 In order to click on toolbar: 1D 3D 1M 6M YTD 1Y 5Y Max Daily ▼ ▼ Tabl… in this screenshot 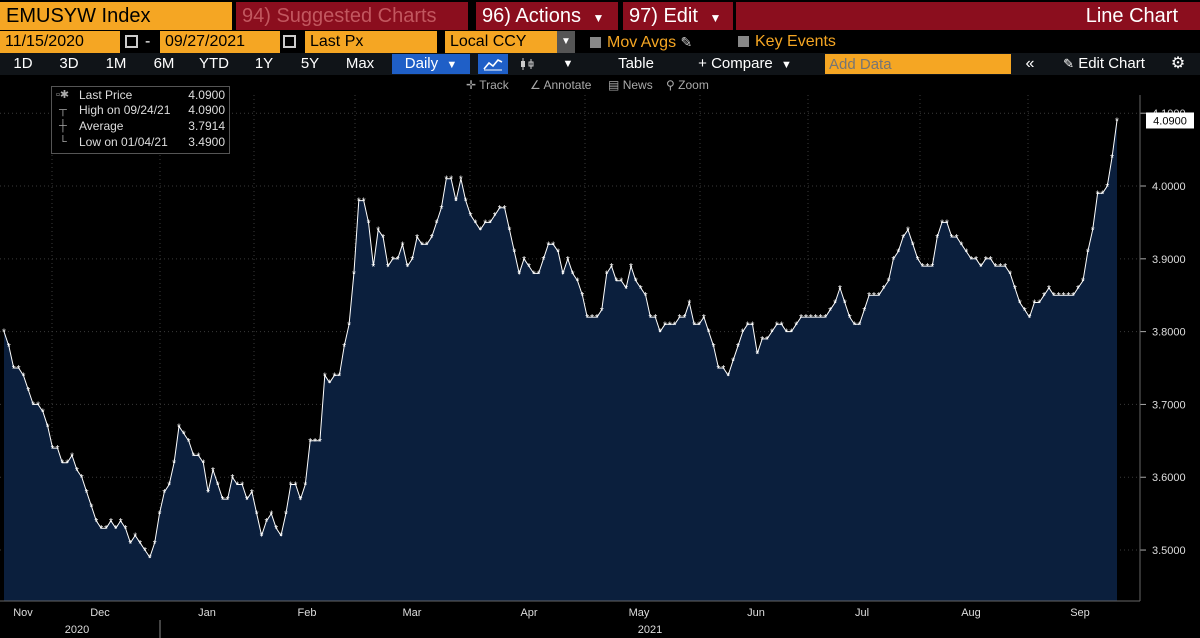, I will do `click(600, 64)`.